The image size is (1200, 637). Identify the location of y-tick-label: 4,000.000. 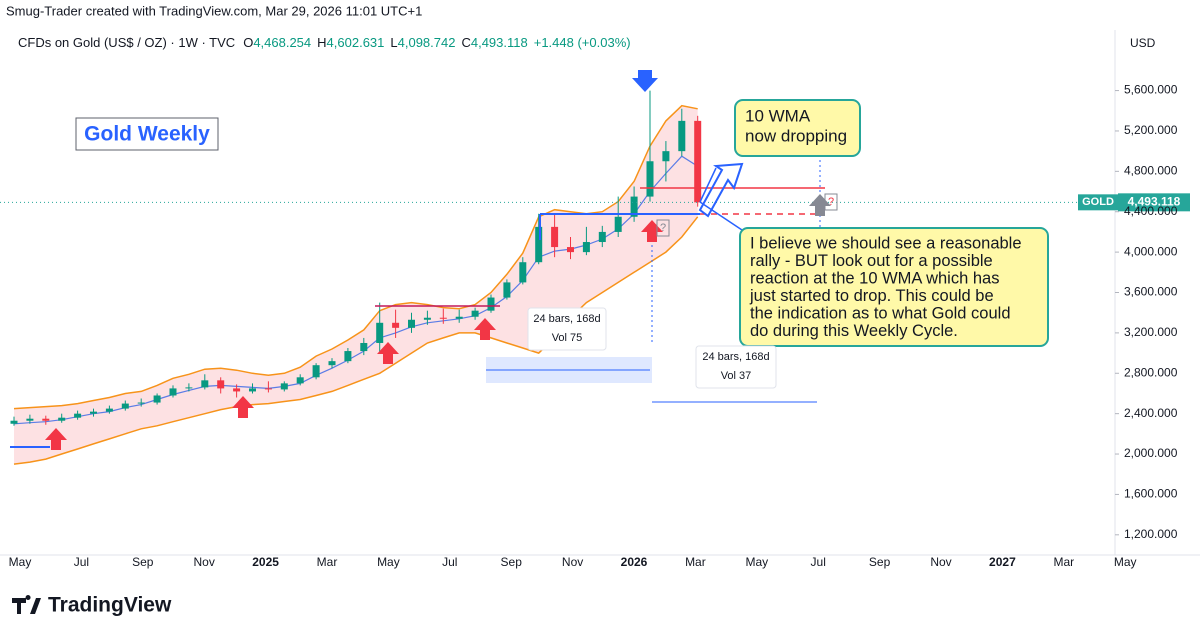
(1151, 251).